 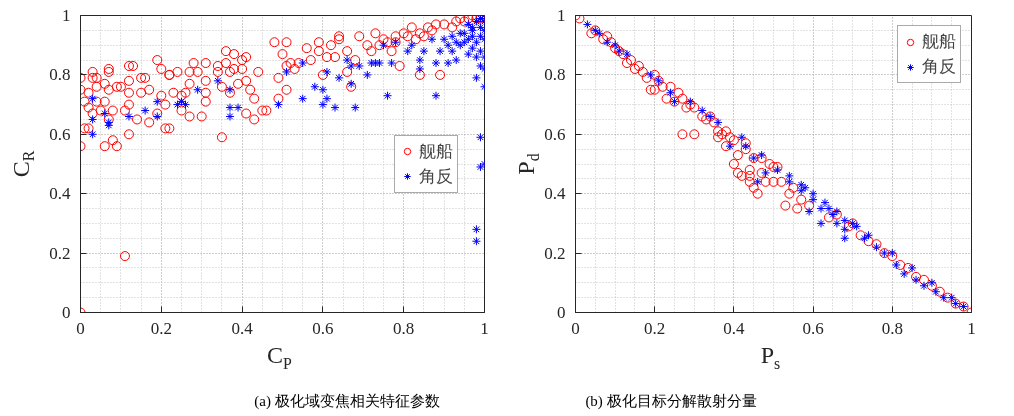 I want to click on x-axis-title: C$_{P}$, so click(x=279, y=357).